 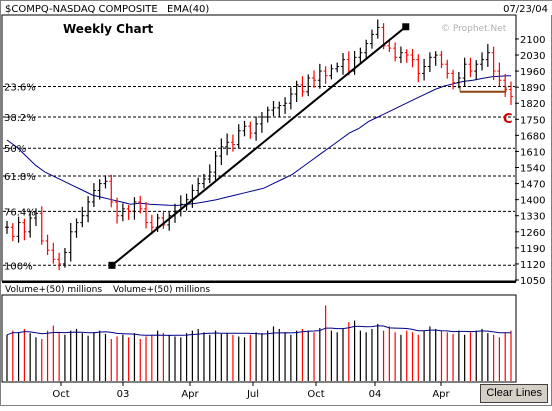 What do you see at coordinates (532, 104) in the screenshot?
I see `y-tick-label: 1820` at bounding box center [532, 104].